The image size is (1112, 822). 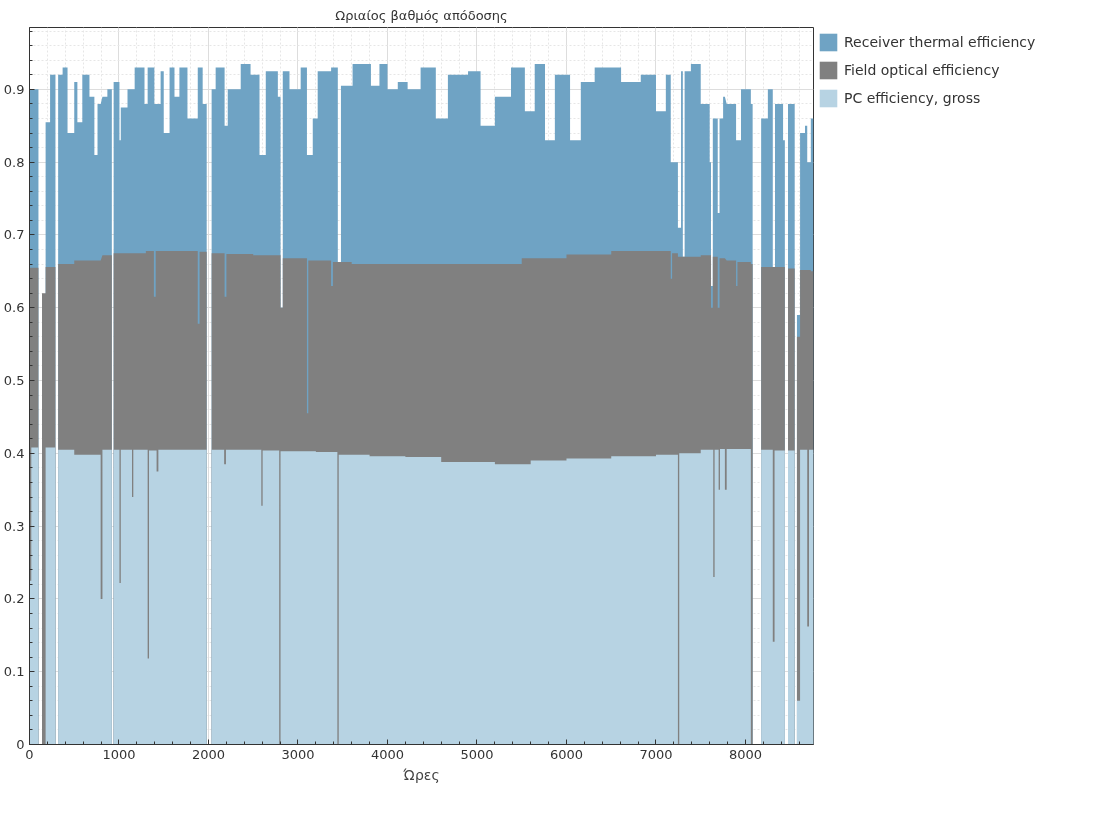 What do you see at coordinates (912, 98) in the screenshot?
I see `legend-label: PC efficiency, gross` at bounding box center [912, 98].